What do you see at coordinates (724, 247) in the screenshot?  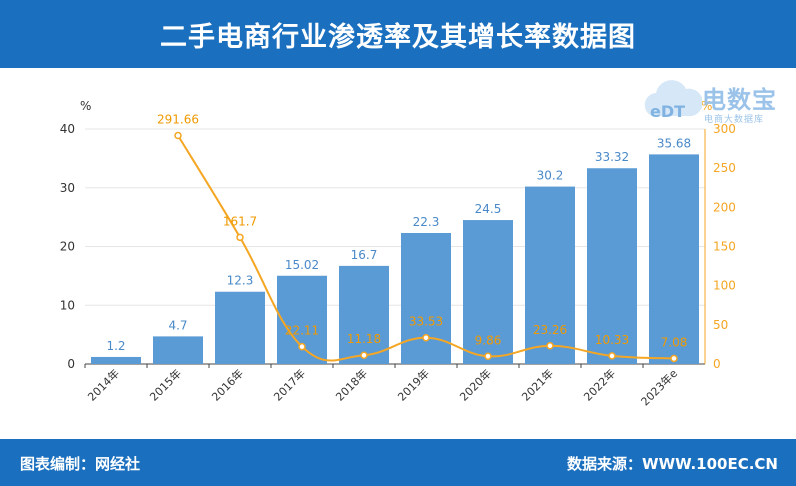 I see `y-right-tick-label: 150` at bounding box center [724, 247].